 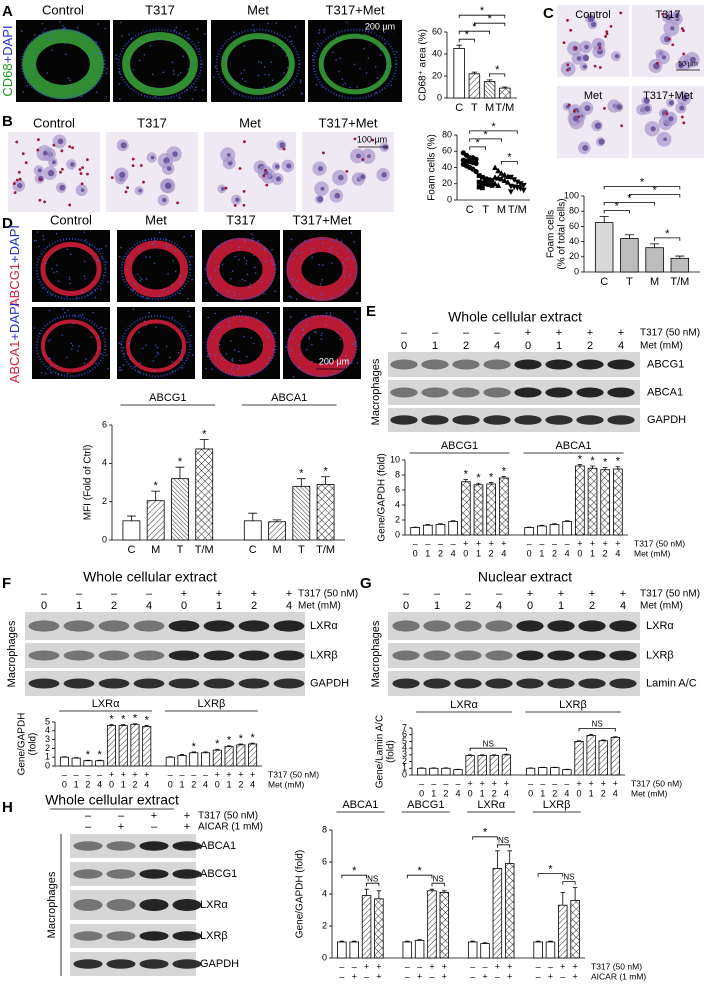 What do you see at coordinates (474, 32) in the screenshot?
I see `comparison-bracket` at bounding box center [474, 32].